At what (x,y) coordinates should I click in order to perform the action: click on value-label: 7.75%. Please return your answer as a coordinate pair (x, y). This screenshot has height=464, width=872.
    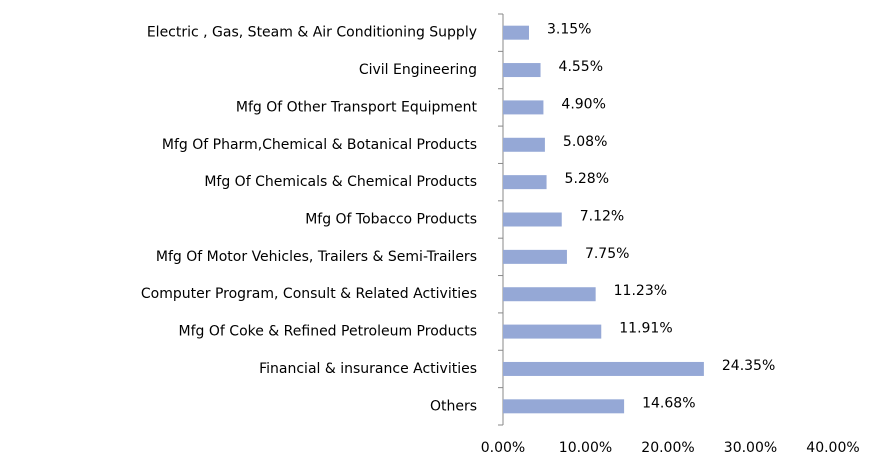
    Looking at the image, I should click on (607, 254).